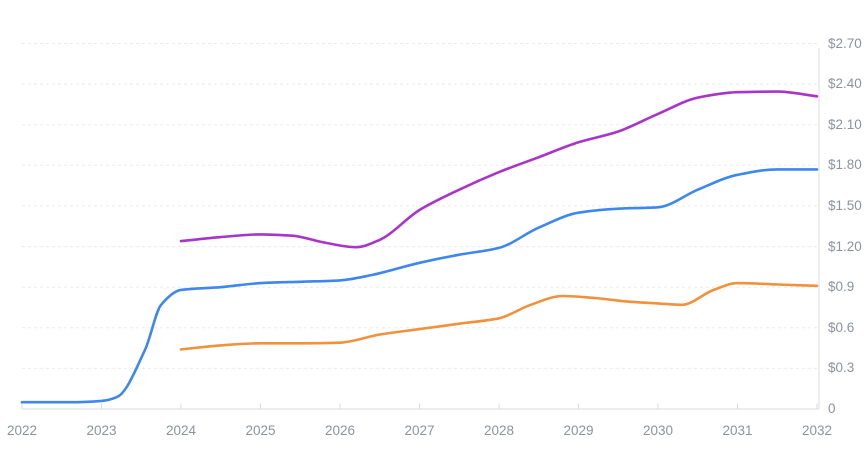  I want to click on y-axis-label: $1.80, so click(845, 165).